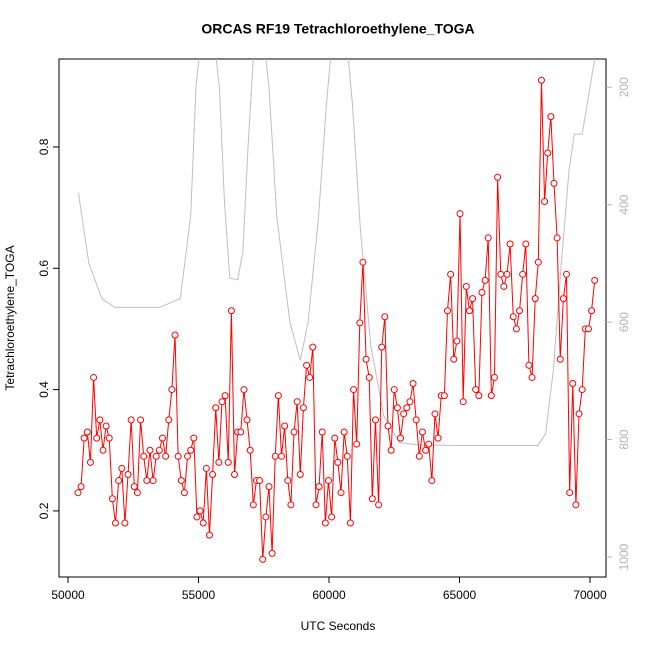 This screenshot has width=650, height=650. Describe the element at coordinates (590, 595) in the screenshot. I see `x-tick-label: 70000` at that location.